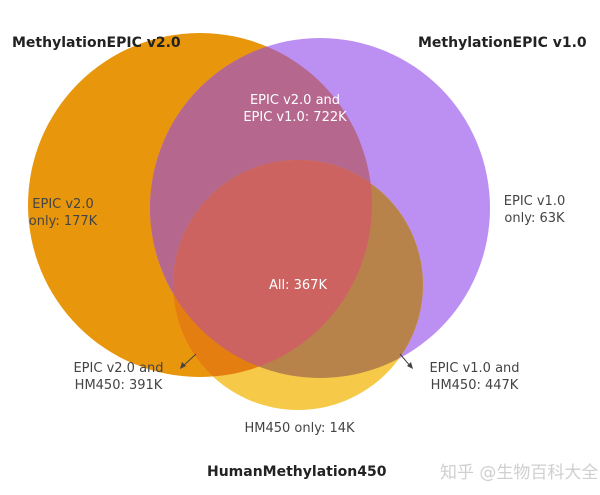 This screenshot has height=495, width=600. I want to click on watermark: 知乎 @生物百科大全, so click(519, 473).